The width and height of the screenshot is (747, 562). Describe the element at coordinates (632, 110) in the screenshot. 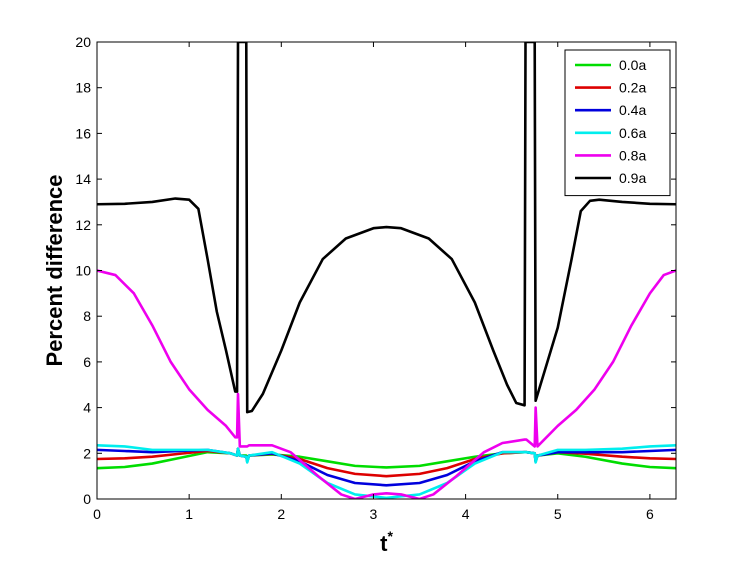

I see `legend-label: 0.4a` at that location.